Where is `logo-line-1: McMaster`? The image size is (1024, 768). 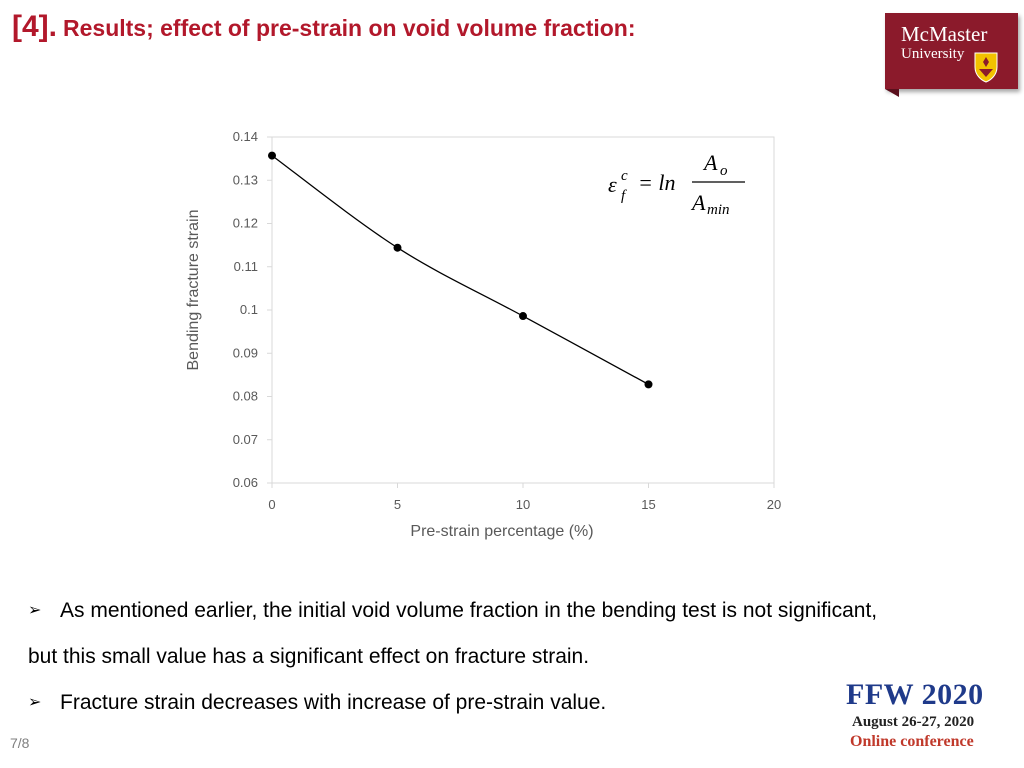 logo-line-1: McMaster is located at coordinates (944, 34).